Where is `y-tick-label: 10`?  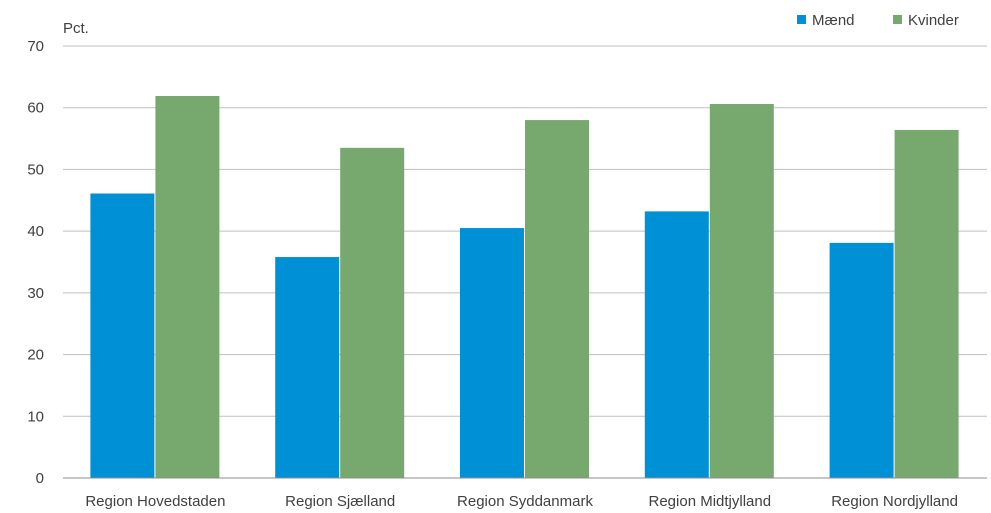
y-tick-label: 10 is located at coordinates (35, 416).